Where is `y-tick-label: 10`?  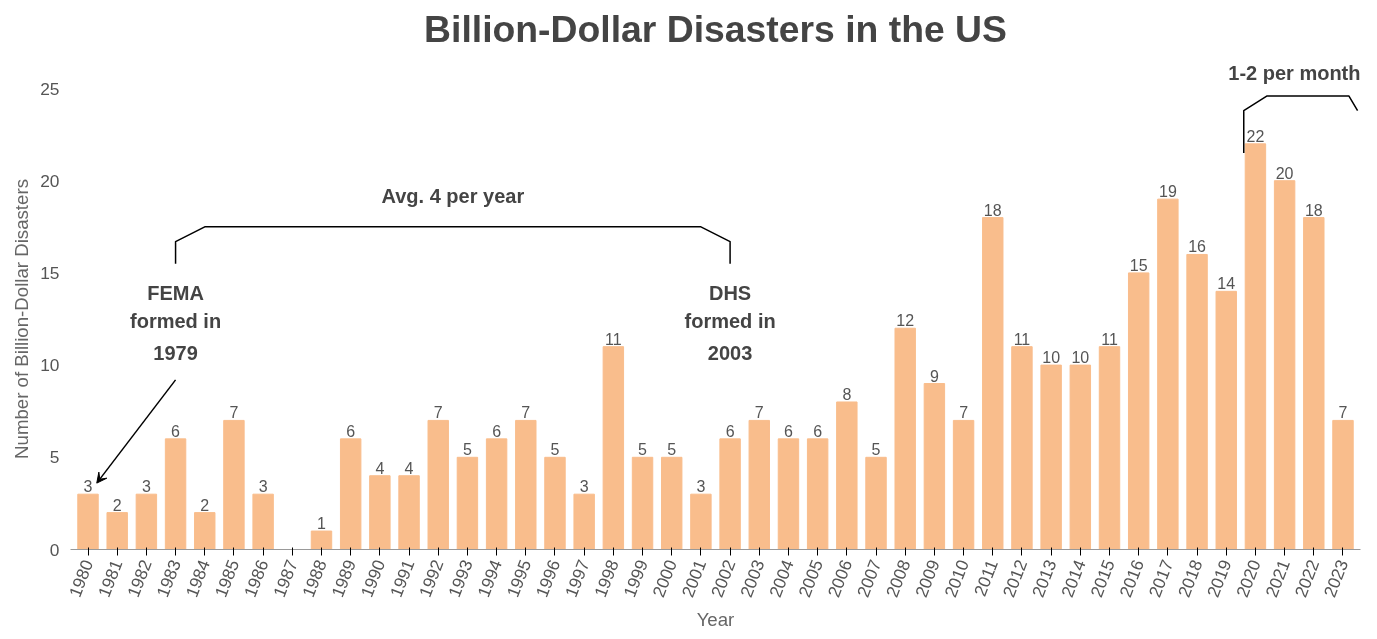 y-tick-label: 10 is located at coordinates (50, 365).